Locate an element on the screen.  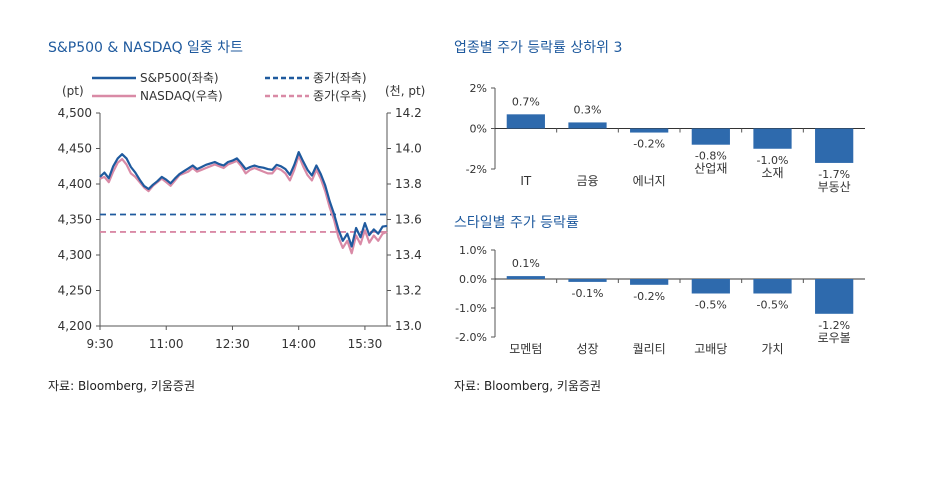
style-value-label: -0.1% is located at coordinates (588, 293).